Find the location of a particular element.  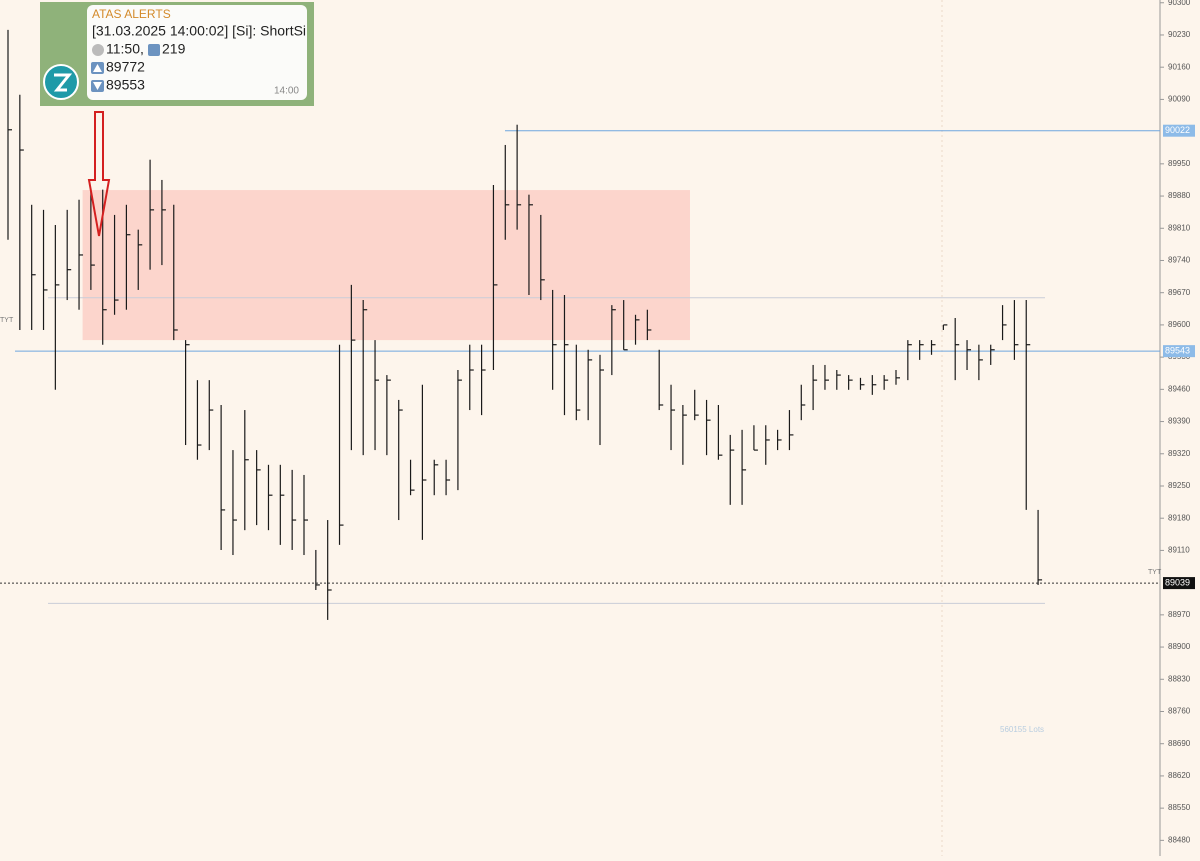

price-label: 89039 is located at coordinates (1177, 582).